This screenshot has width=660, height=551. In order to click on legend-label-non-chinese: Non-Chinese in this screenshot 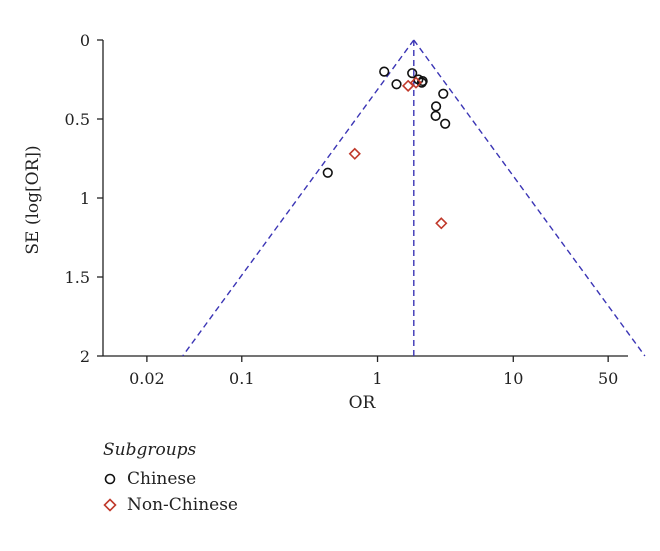, I will do `click(182, 505)`.